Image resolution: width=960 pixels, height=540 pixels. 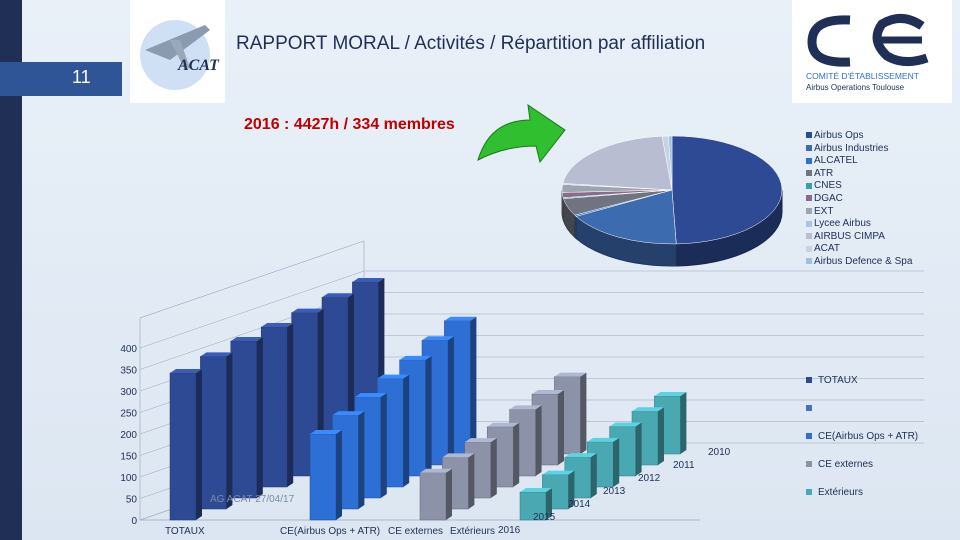 I want to click on bar-legend-item: CE(Airbus Ops + ATR), so click(x=862, y=436).